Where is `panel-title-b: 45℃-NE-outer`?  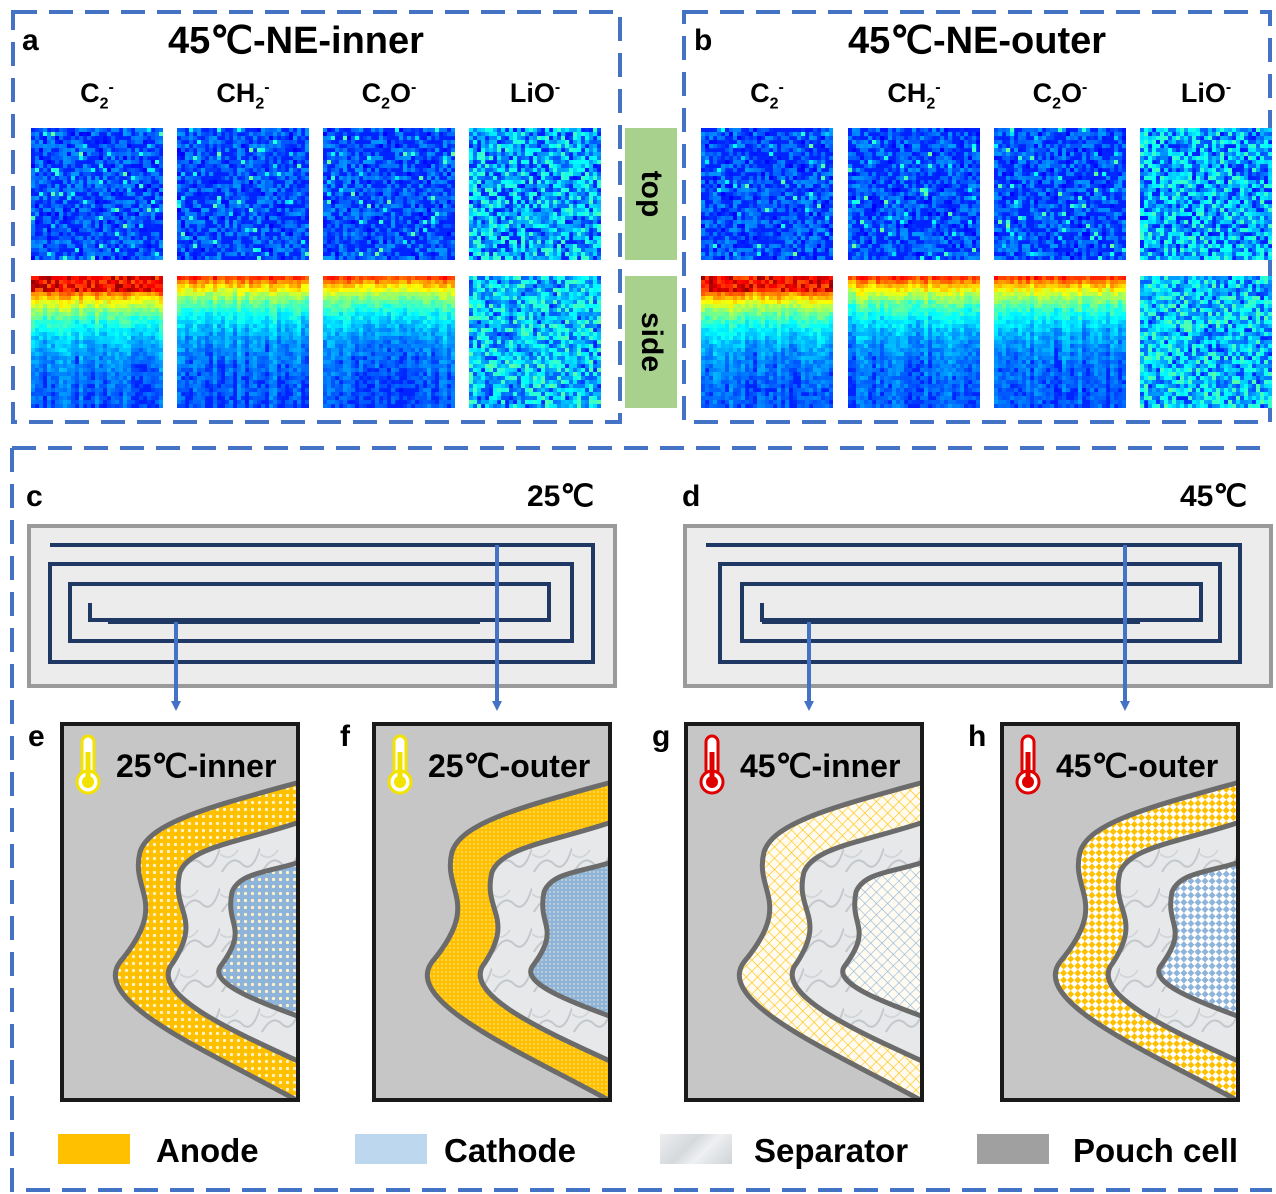
panel-title-b: 45℃-NE-outer is located at coordinates (977, 41).